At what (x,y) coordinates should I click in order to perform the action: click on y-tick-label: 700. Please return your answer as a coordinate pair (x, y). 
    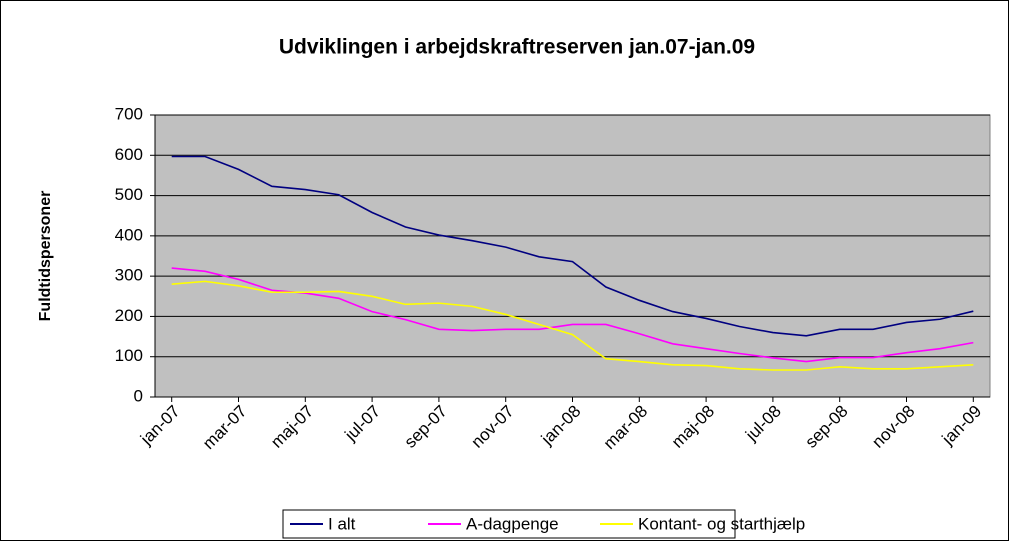
    Looking at the image, I should click on (129, 113).